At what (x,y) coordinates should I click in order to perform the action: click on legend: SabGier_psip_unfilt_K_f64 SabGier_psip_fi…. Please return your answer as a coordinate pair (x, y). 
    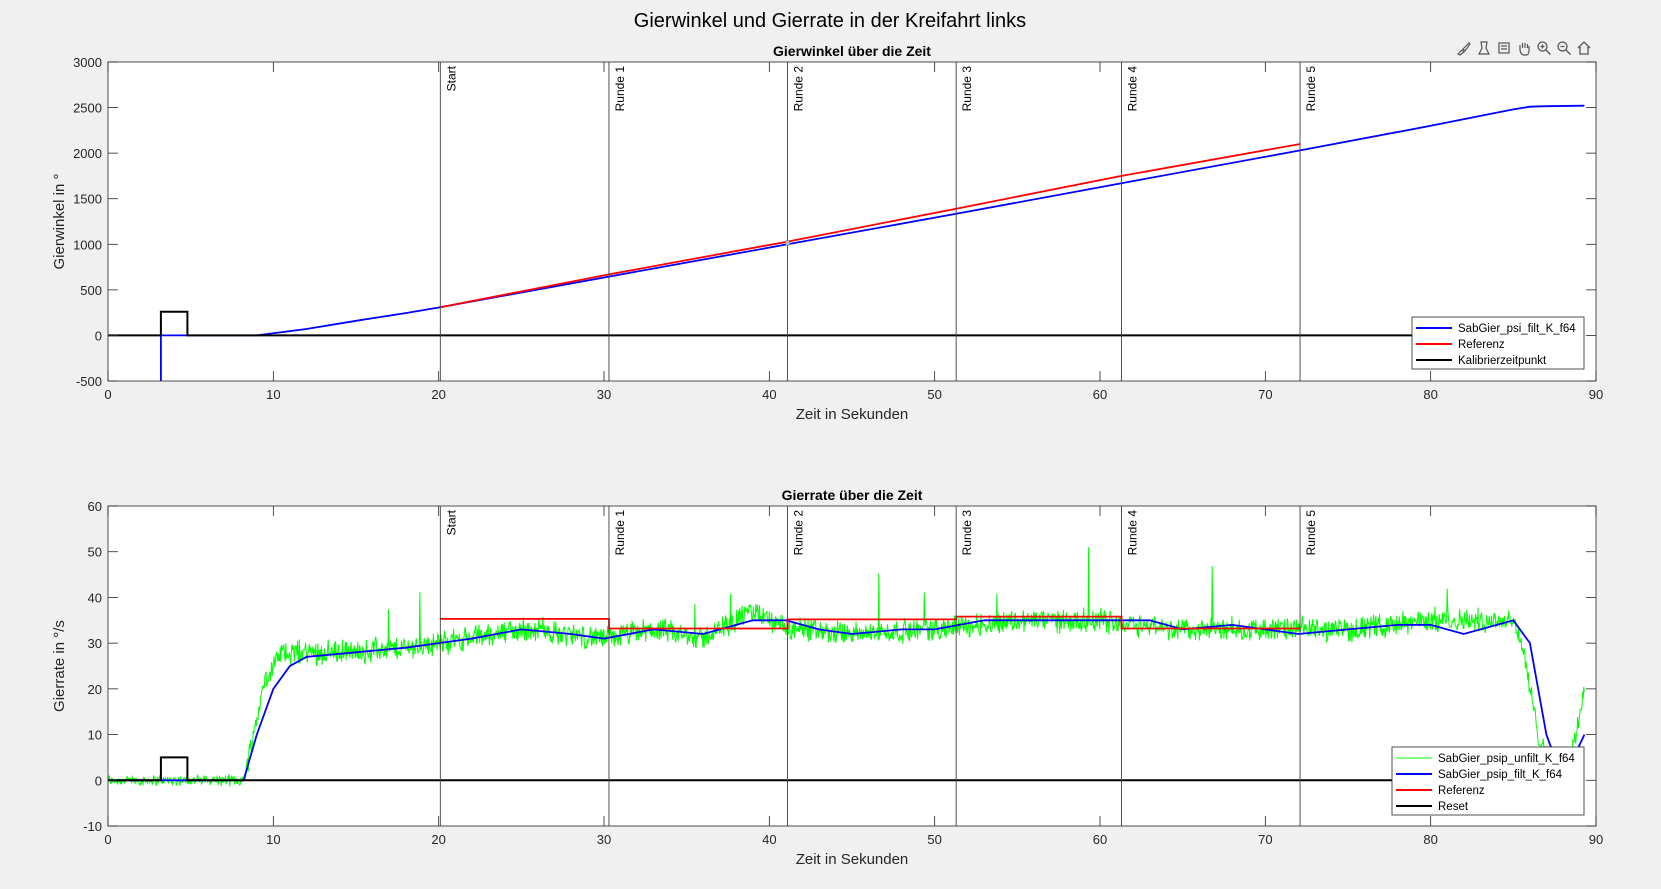
    Looking at the image, I should click on (1488, 781).